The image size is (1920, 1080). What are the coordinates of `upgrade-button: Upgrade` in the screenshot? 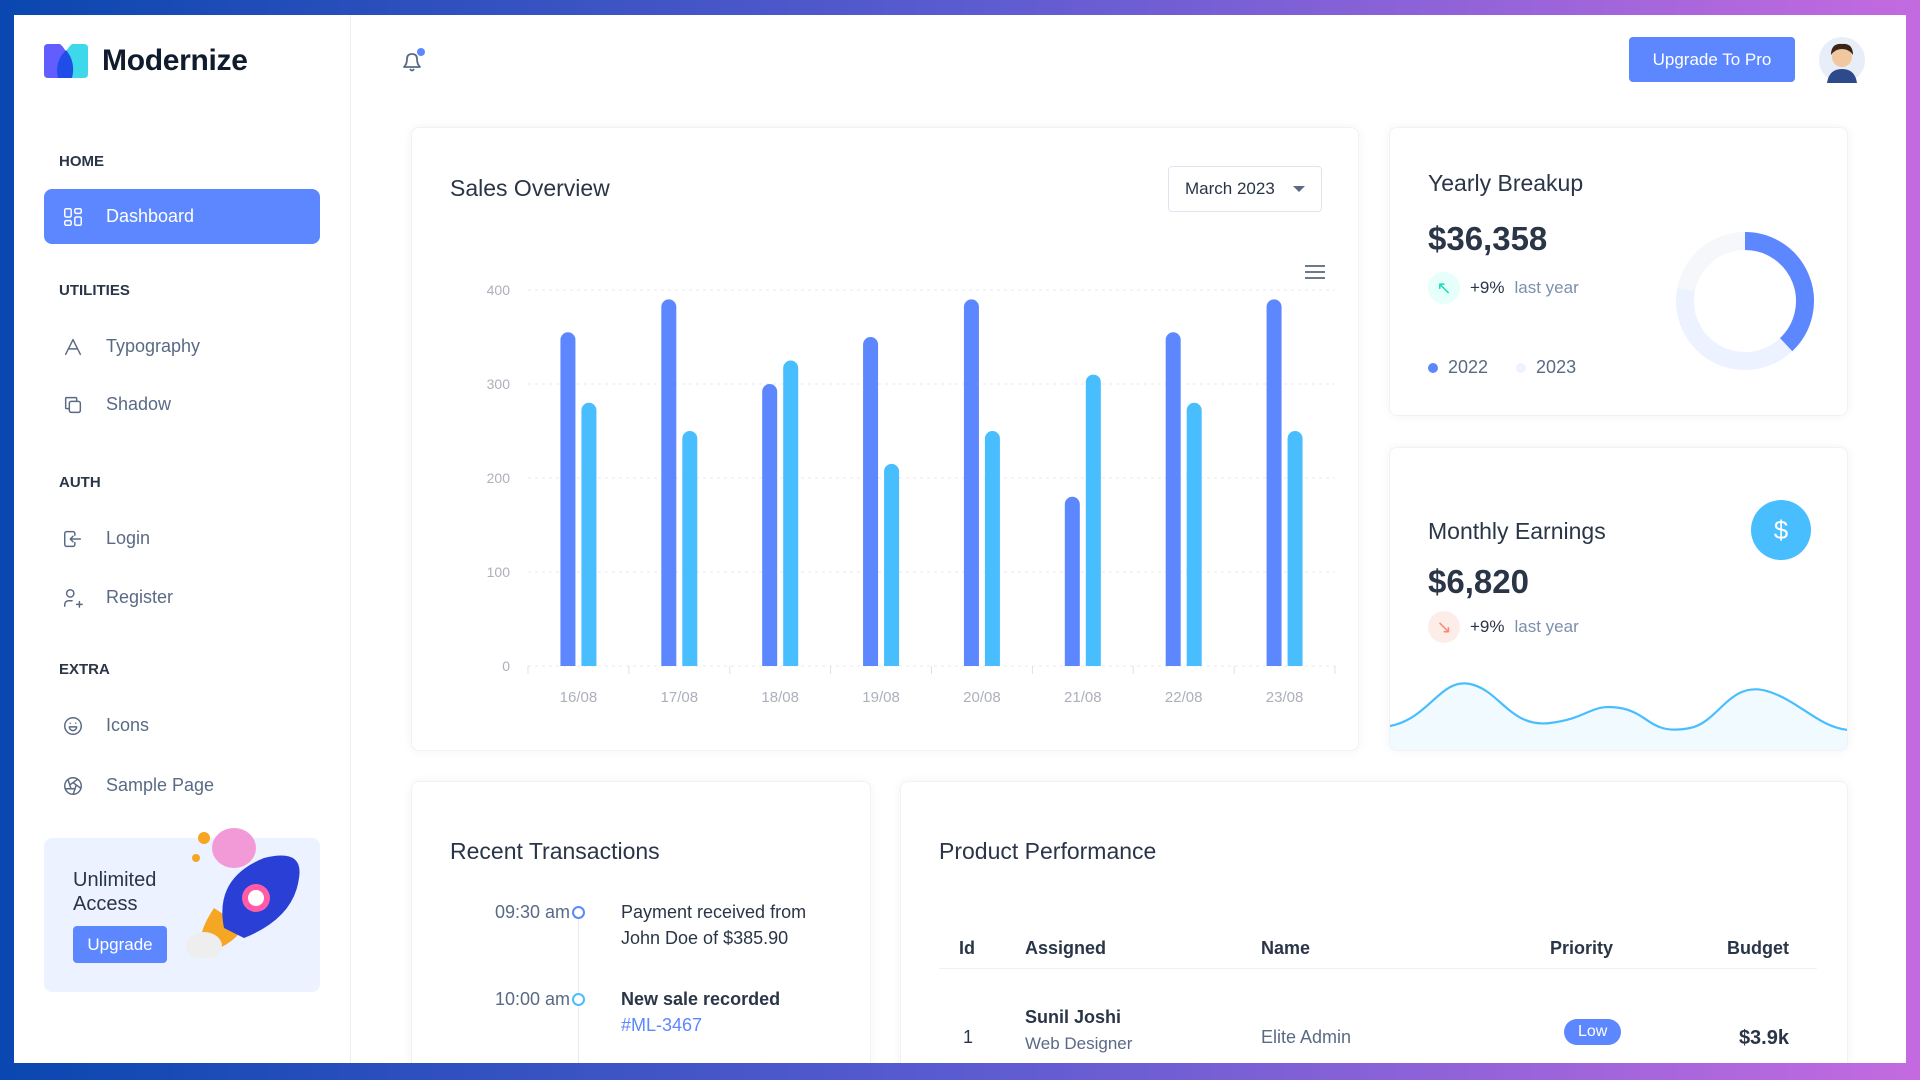 It's located at (120, 944).